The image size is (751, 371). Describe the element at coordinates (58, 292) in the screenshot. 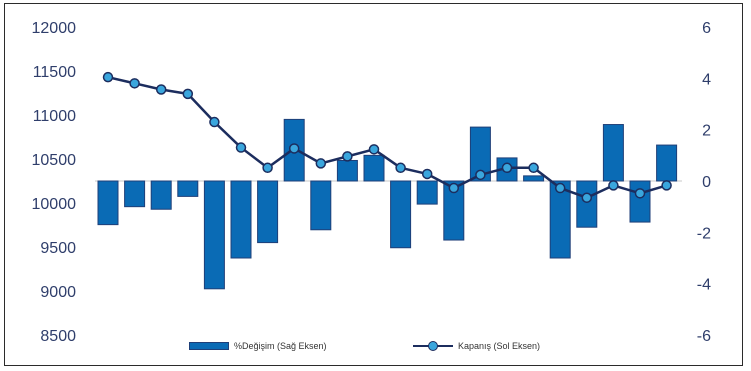

I see `left-tick-label: 9000` at that location.